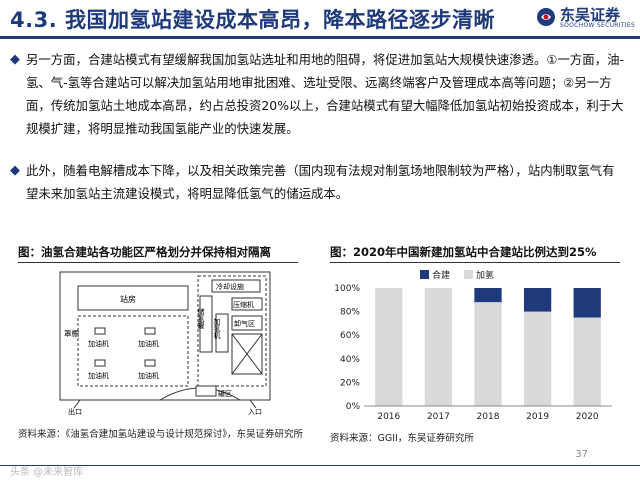  I want to click on h2-dispenser, so click(222, 333).